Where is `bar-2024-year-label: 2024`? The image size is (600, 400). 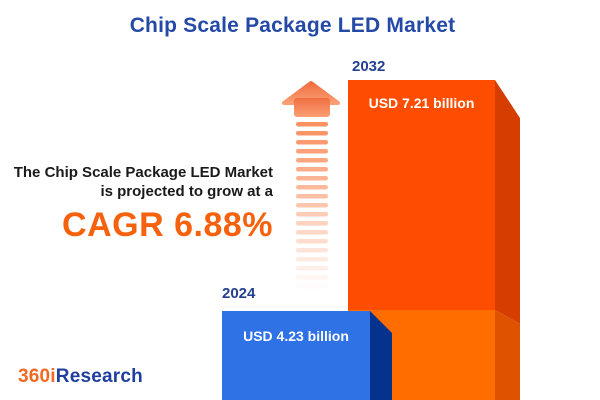 bar-2024-year-label: 2024 is located at coordinates (239, 293).